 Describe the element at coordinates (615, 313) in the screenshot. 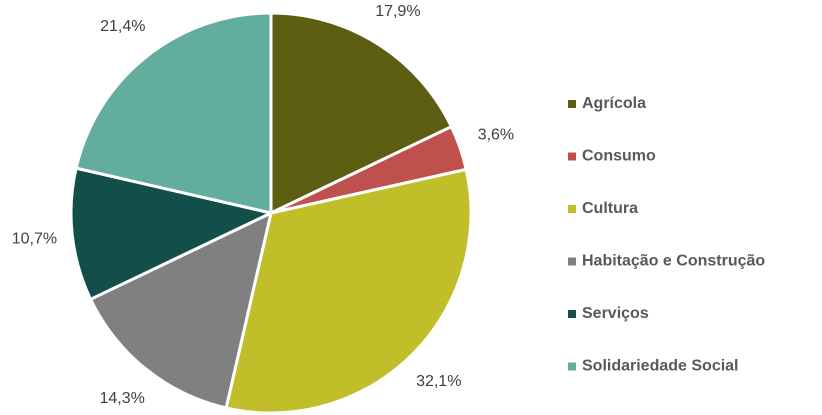

I see `legend-label: Serviços` at that location.